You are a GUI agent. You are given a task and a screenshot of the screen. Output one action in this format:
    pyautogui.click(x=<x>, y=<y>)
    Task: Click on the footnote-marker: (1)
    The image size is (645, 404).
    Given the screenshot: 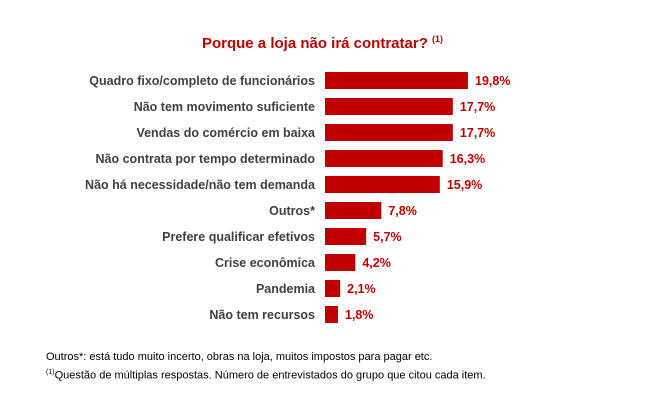 What is the action you would take?
    pyautogui.click(x=50, y=372)
    